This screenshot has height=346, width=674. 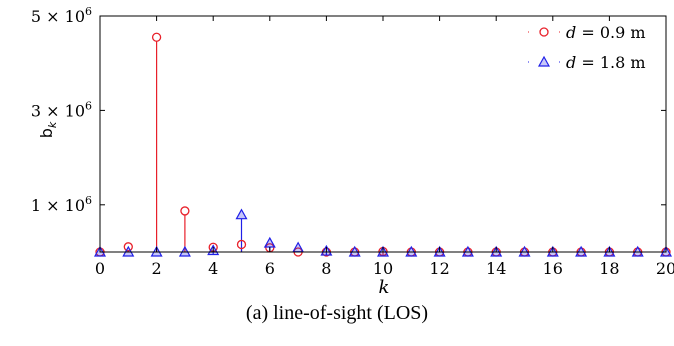 I want to click on y-axis-label: bk, so click(x=48, y=129).